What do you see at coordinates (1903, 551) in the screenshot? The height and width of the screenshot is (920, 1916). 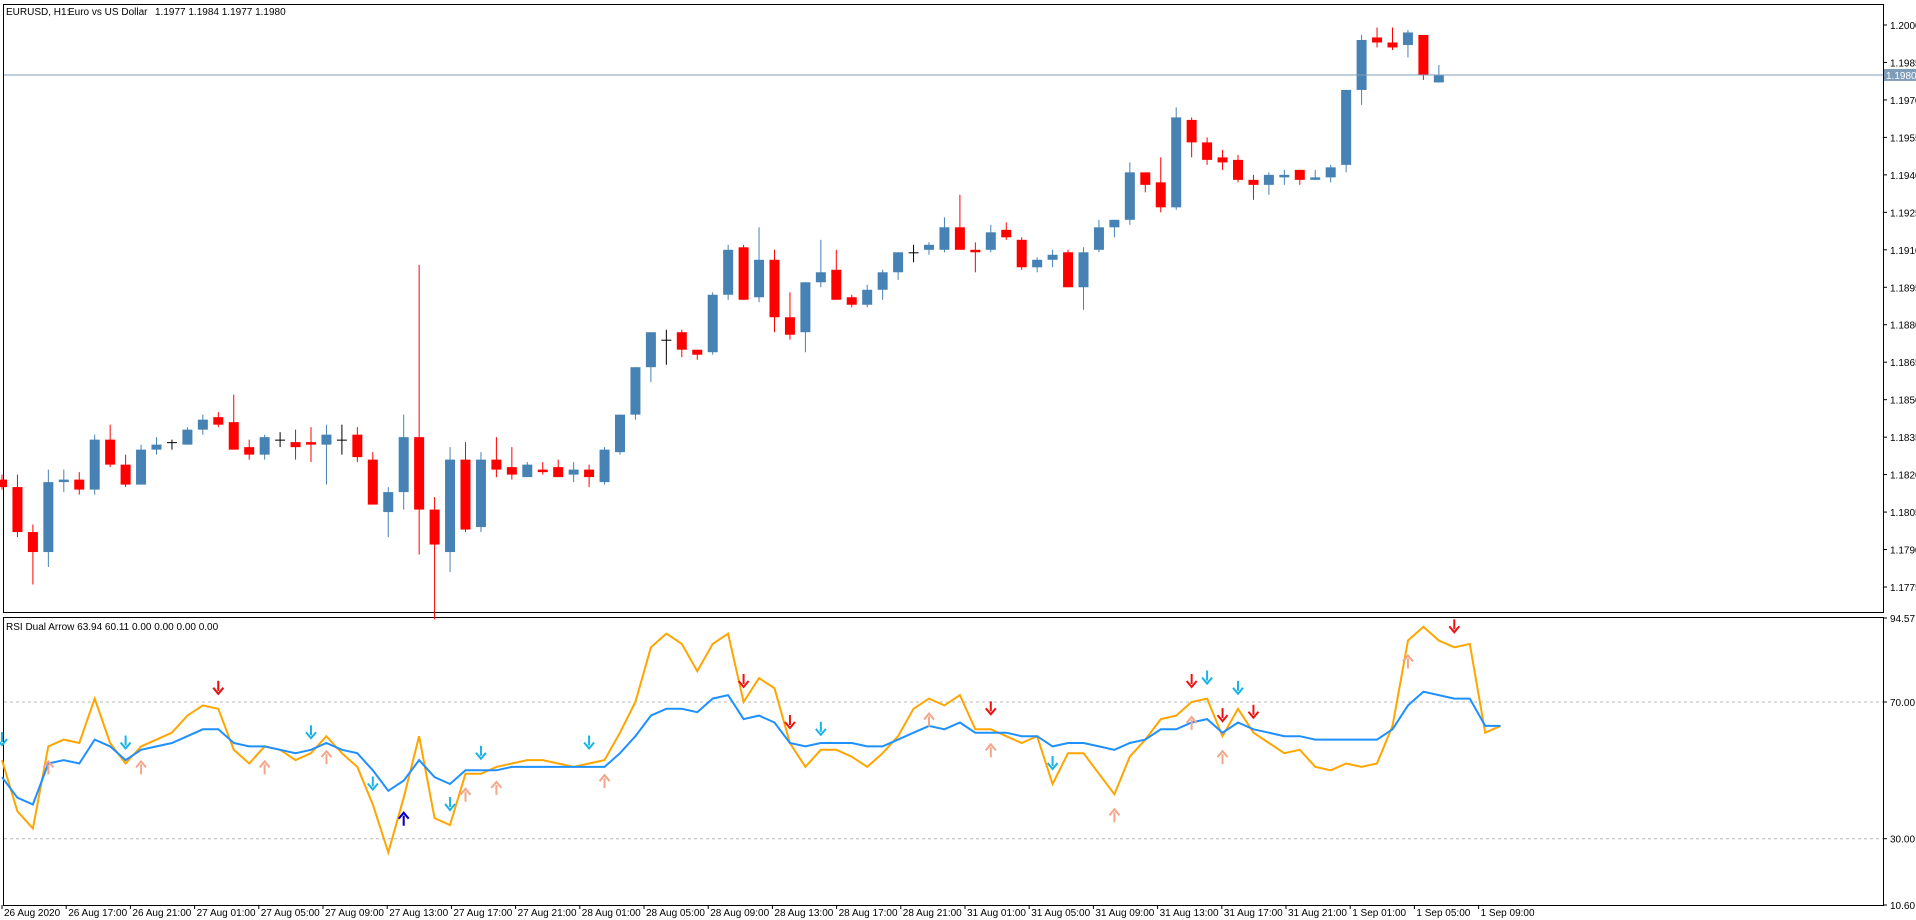 I see `price-tick-label: 1.1790` at bounding box center [1903, 551].